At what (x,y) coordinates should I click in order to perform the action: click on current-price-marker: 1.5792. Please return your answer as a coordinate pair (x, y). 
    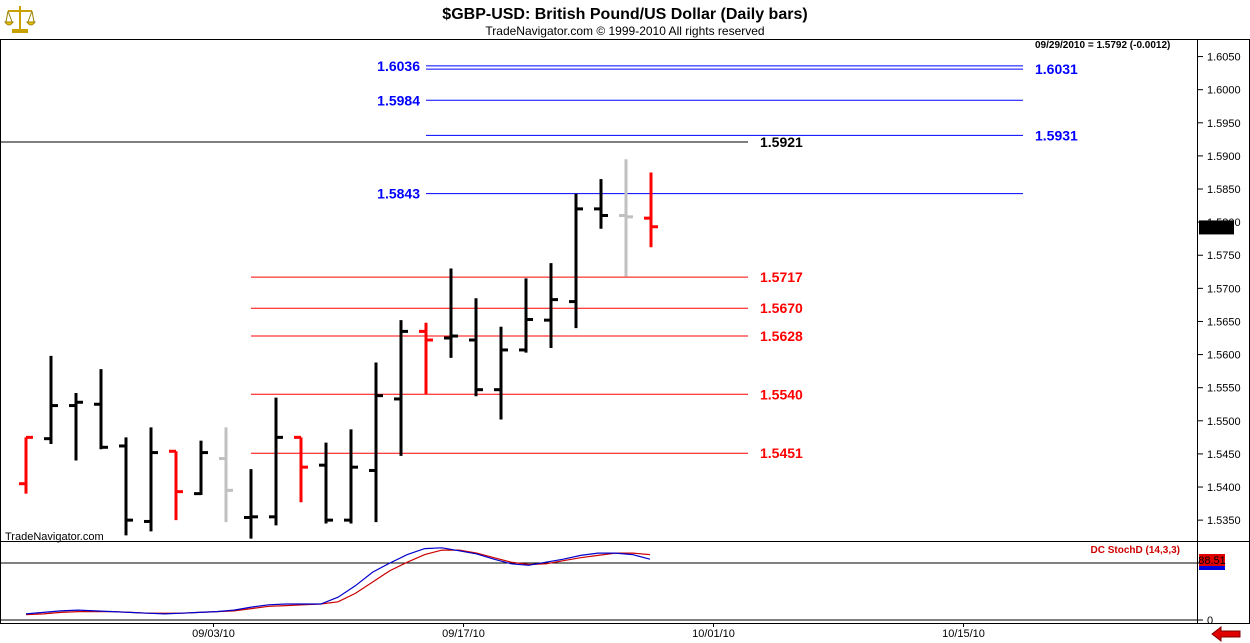
    Looking at the image, I should click on (1216, 227).